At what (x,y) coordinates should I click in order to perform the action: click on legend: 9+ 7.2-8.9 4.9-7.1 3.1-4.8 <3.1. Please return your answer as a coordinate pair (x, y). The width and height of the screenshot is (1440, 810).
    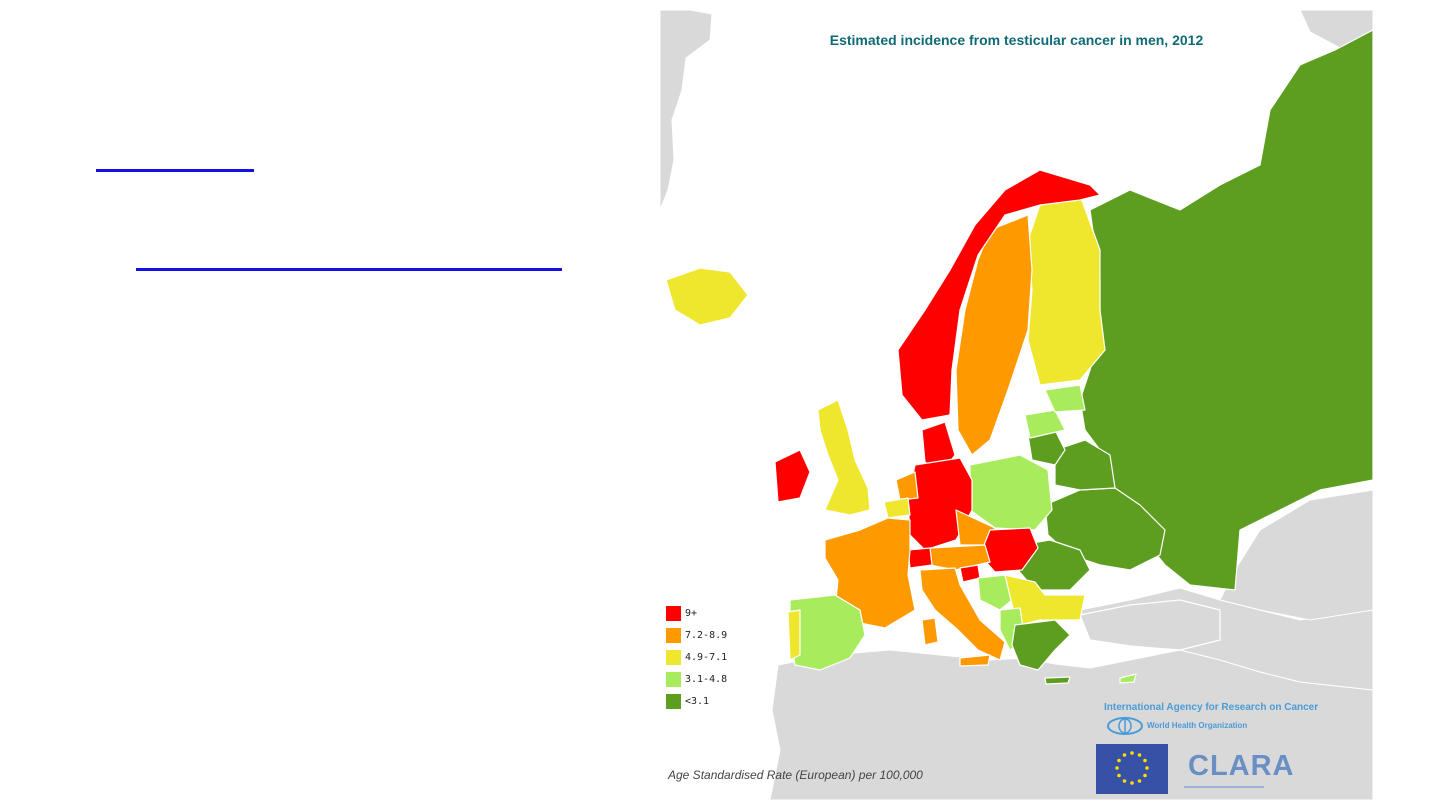
    Looking at the image, I should click on (696, 657).